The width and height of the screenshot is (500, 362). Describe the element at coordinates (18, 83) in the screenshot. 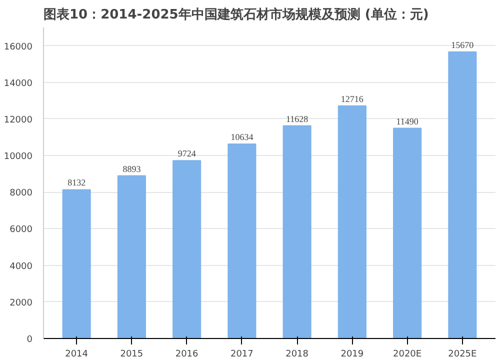

I see `y-tick-label: 14000` at that location.